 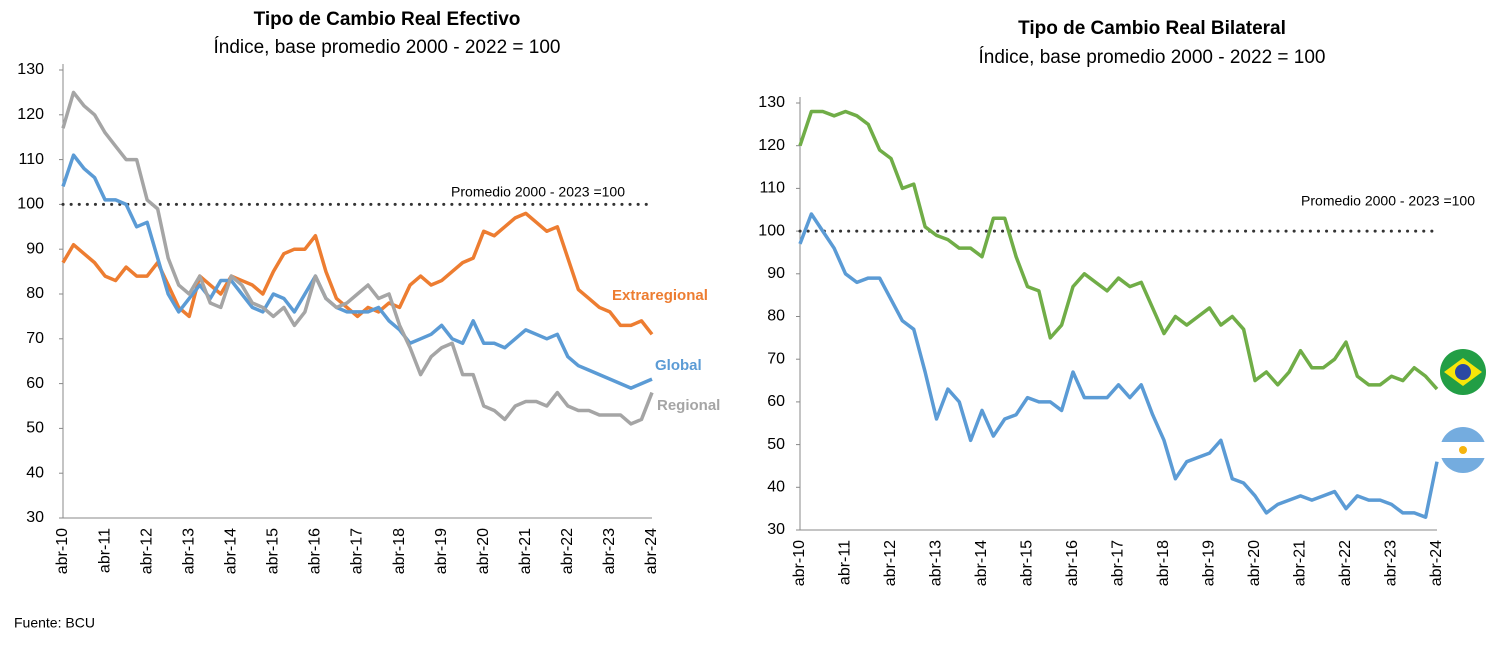 What do you see at coordinates (54, 623) in the screenshot?
I see `source: Fuente: BCU` at bounding box center [54, 623].